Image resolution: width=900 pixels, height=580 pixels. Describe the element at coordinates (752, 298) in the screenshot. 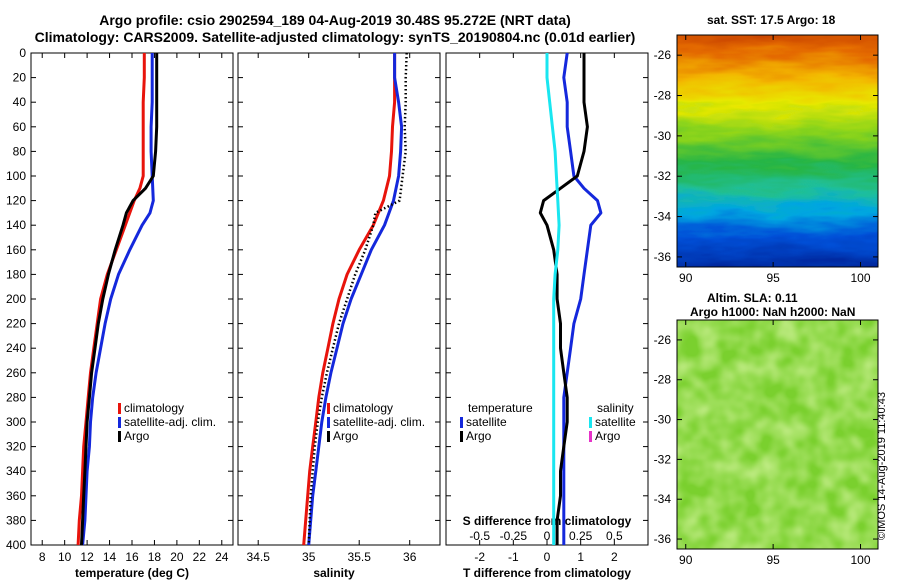

I see `sla-map-title: Altim. SLA: 0.11` at that location.